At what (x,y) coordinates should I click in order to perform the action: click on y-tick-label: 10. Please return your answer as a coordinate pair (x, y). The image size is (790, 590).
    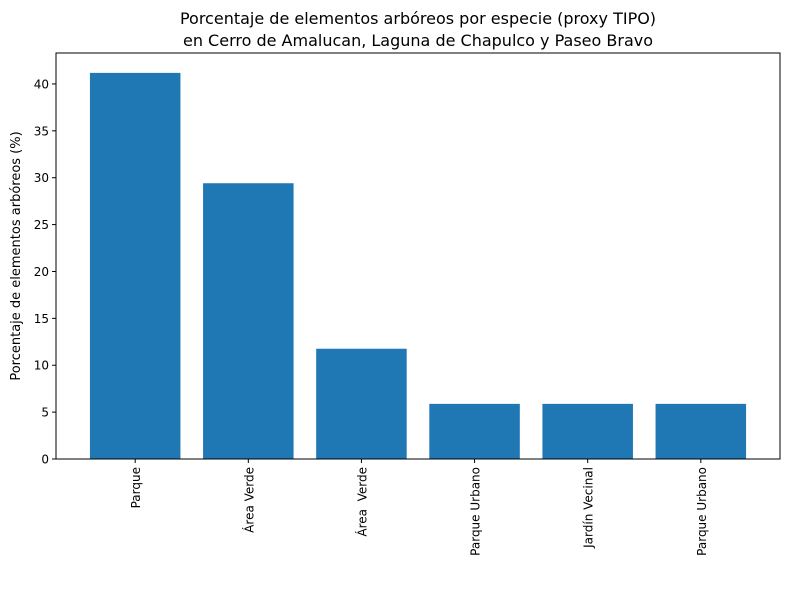
    Looking at the image, I should click on (41, 366).